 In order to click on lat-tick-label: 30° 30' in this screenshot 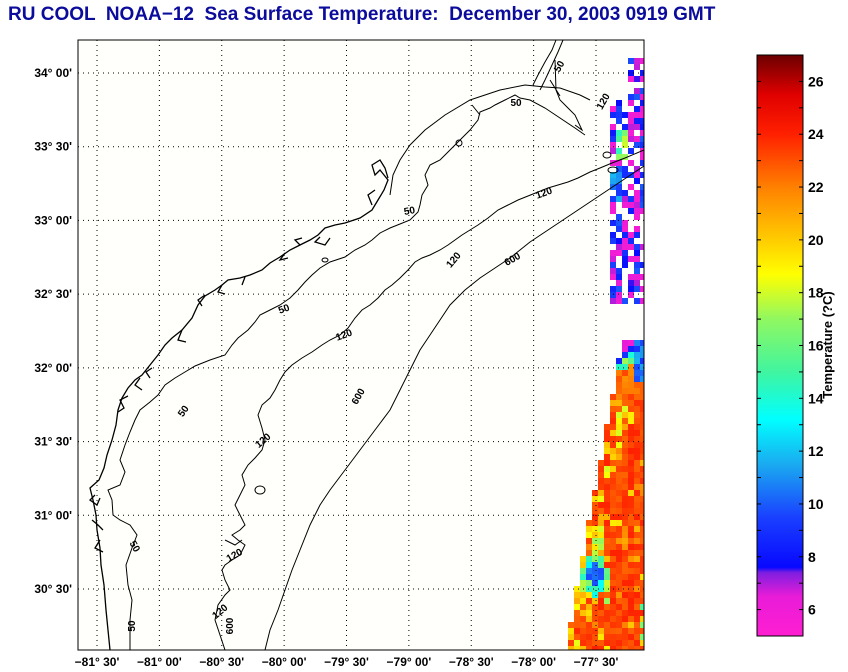, I will do `click(53, 589)`.